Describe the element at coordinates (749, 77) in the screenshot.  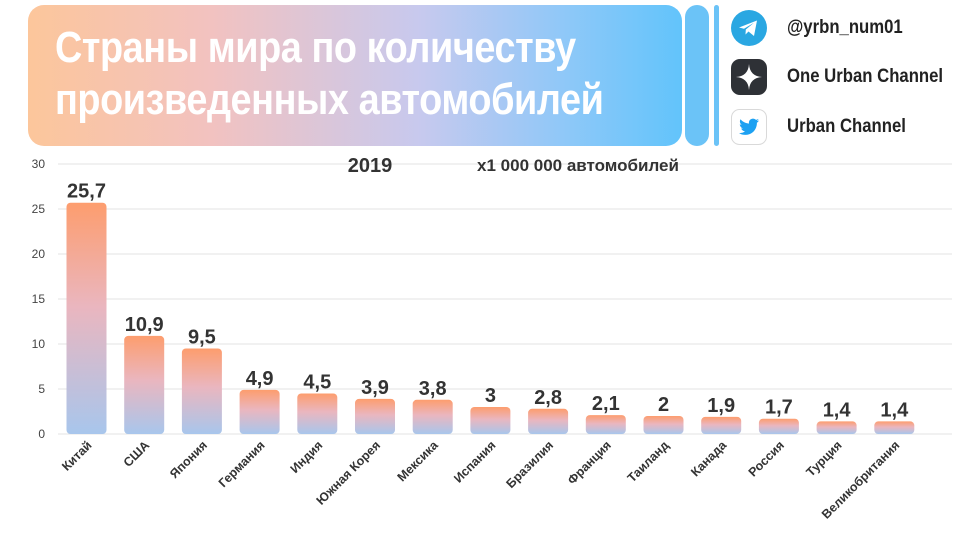
I see `zen-icon` at that location.